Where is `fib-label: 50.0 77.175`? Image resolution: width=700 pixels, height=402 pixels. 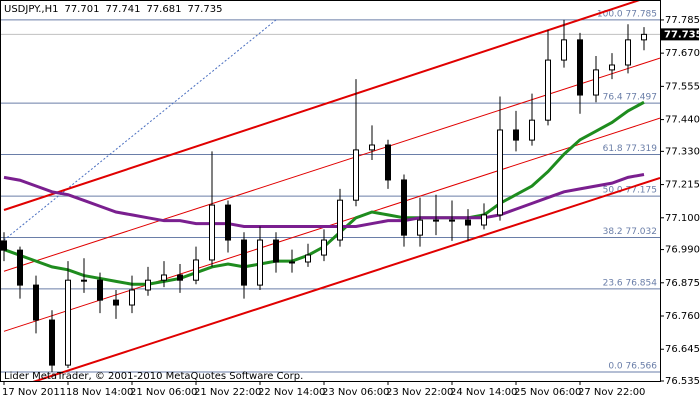
fib-label: 50.0 77.175 is located at coordinates (630, 191).